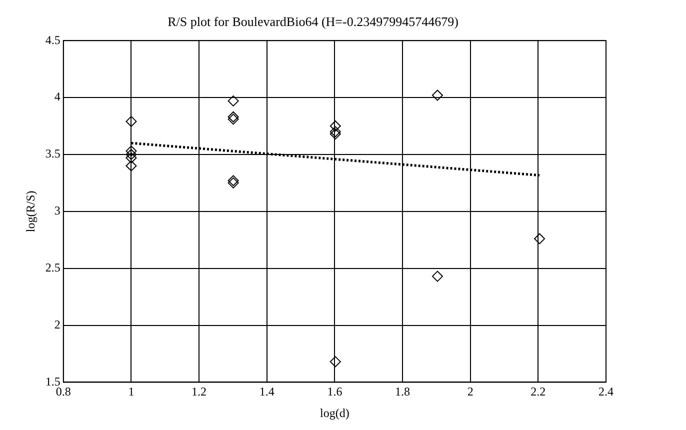 This screenshot has height=430, width=686. Describe the element at coordinates (313, 22) in the screenshot. I see `chart-title: R/S plot for BoulevardBio64 (H=-0.234979945744679)` at that location.